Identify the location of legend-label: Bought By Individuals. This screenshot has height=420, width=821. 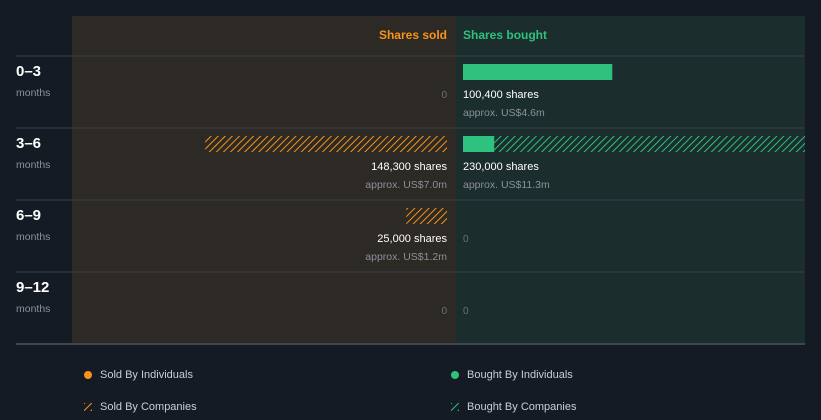
(520, 375).